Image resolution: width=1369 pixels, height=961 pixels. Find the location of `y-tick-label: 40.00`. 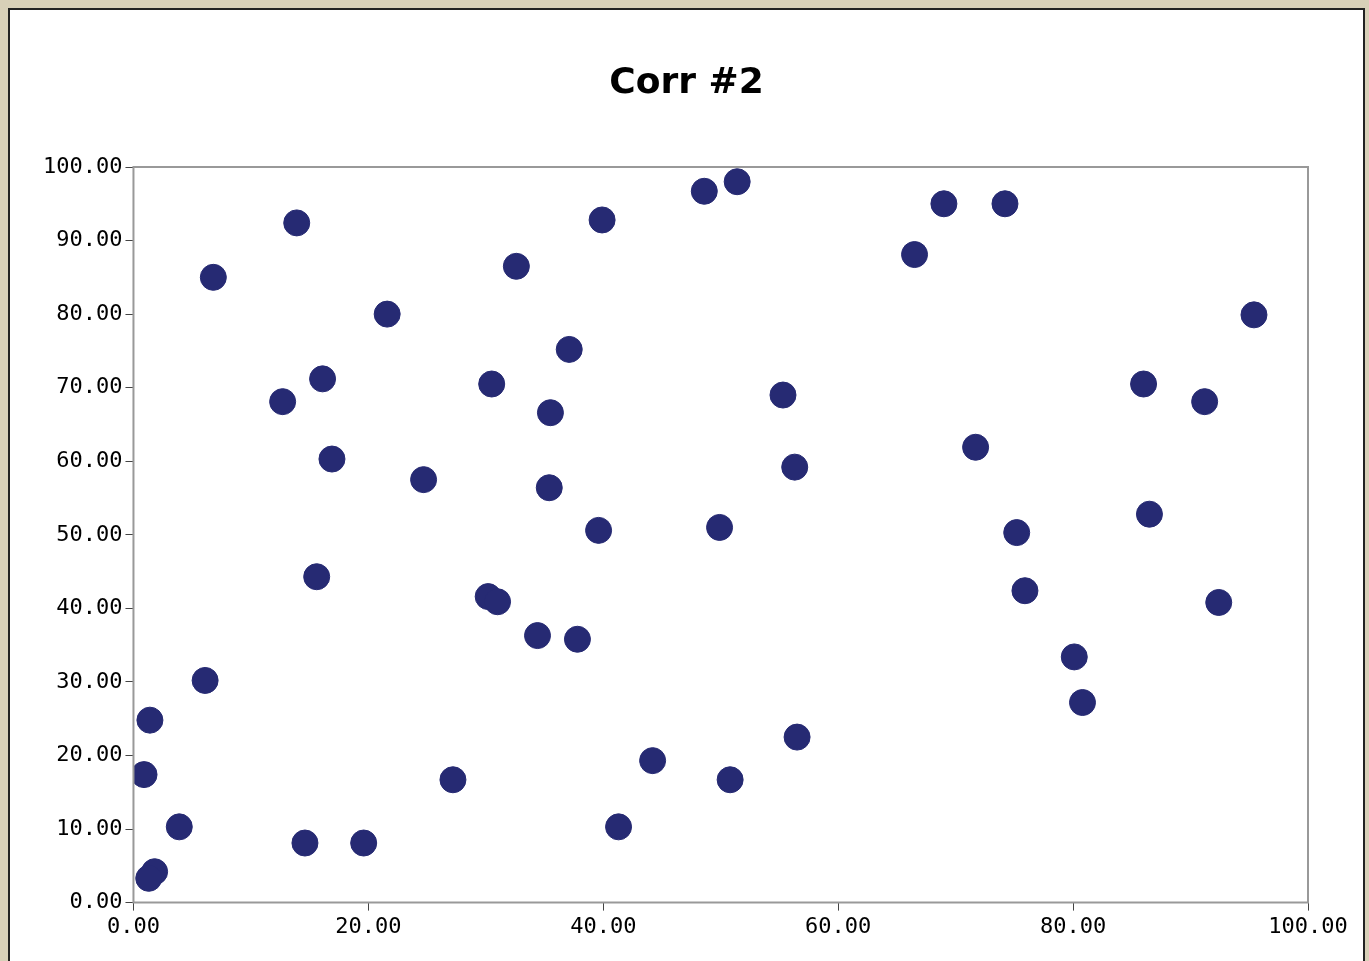

y-tick-label: 40.00 is located at coordinates (89, 607).